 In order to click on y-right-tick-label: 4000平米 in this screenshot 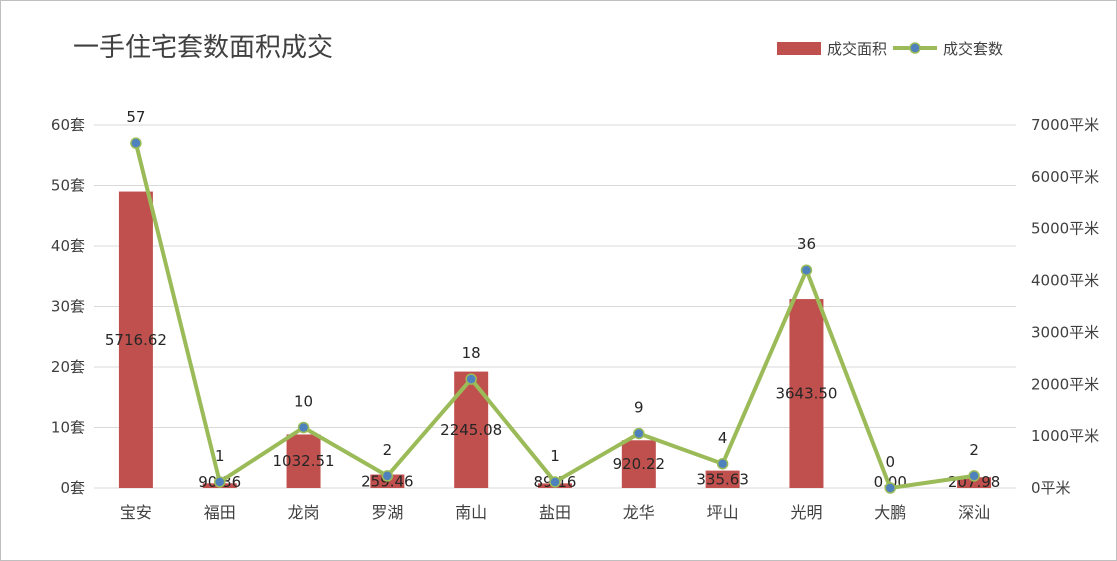, I will do `click(1065, 281)`.